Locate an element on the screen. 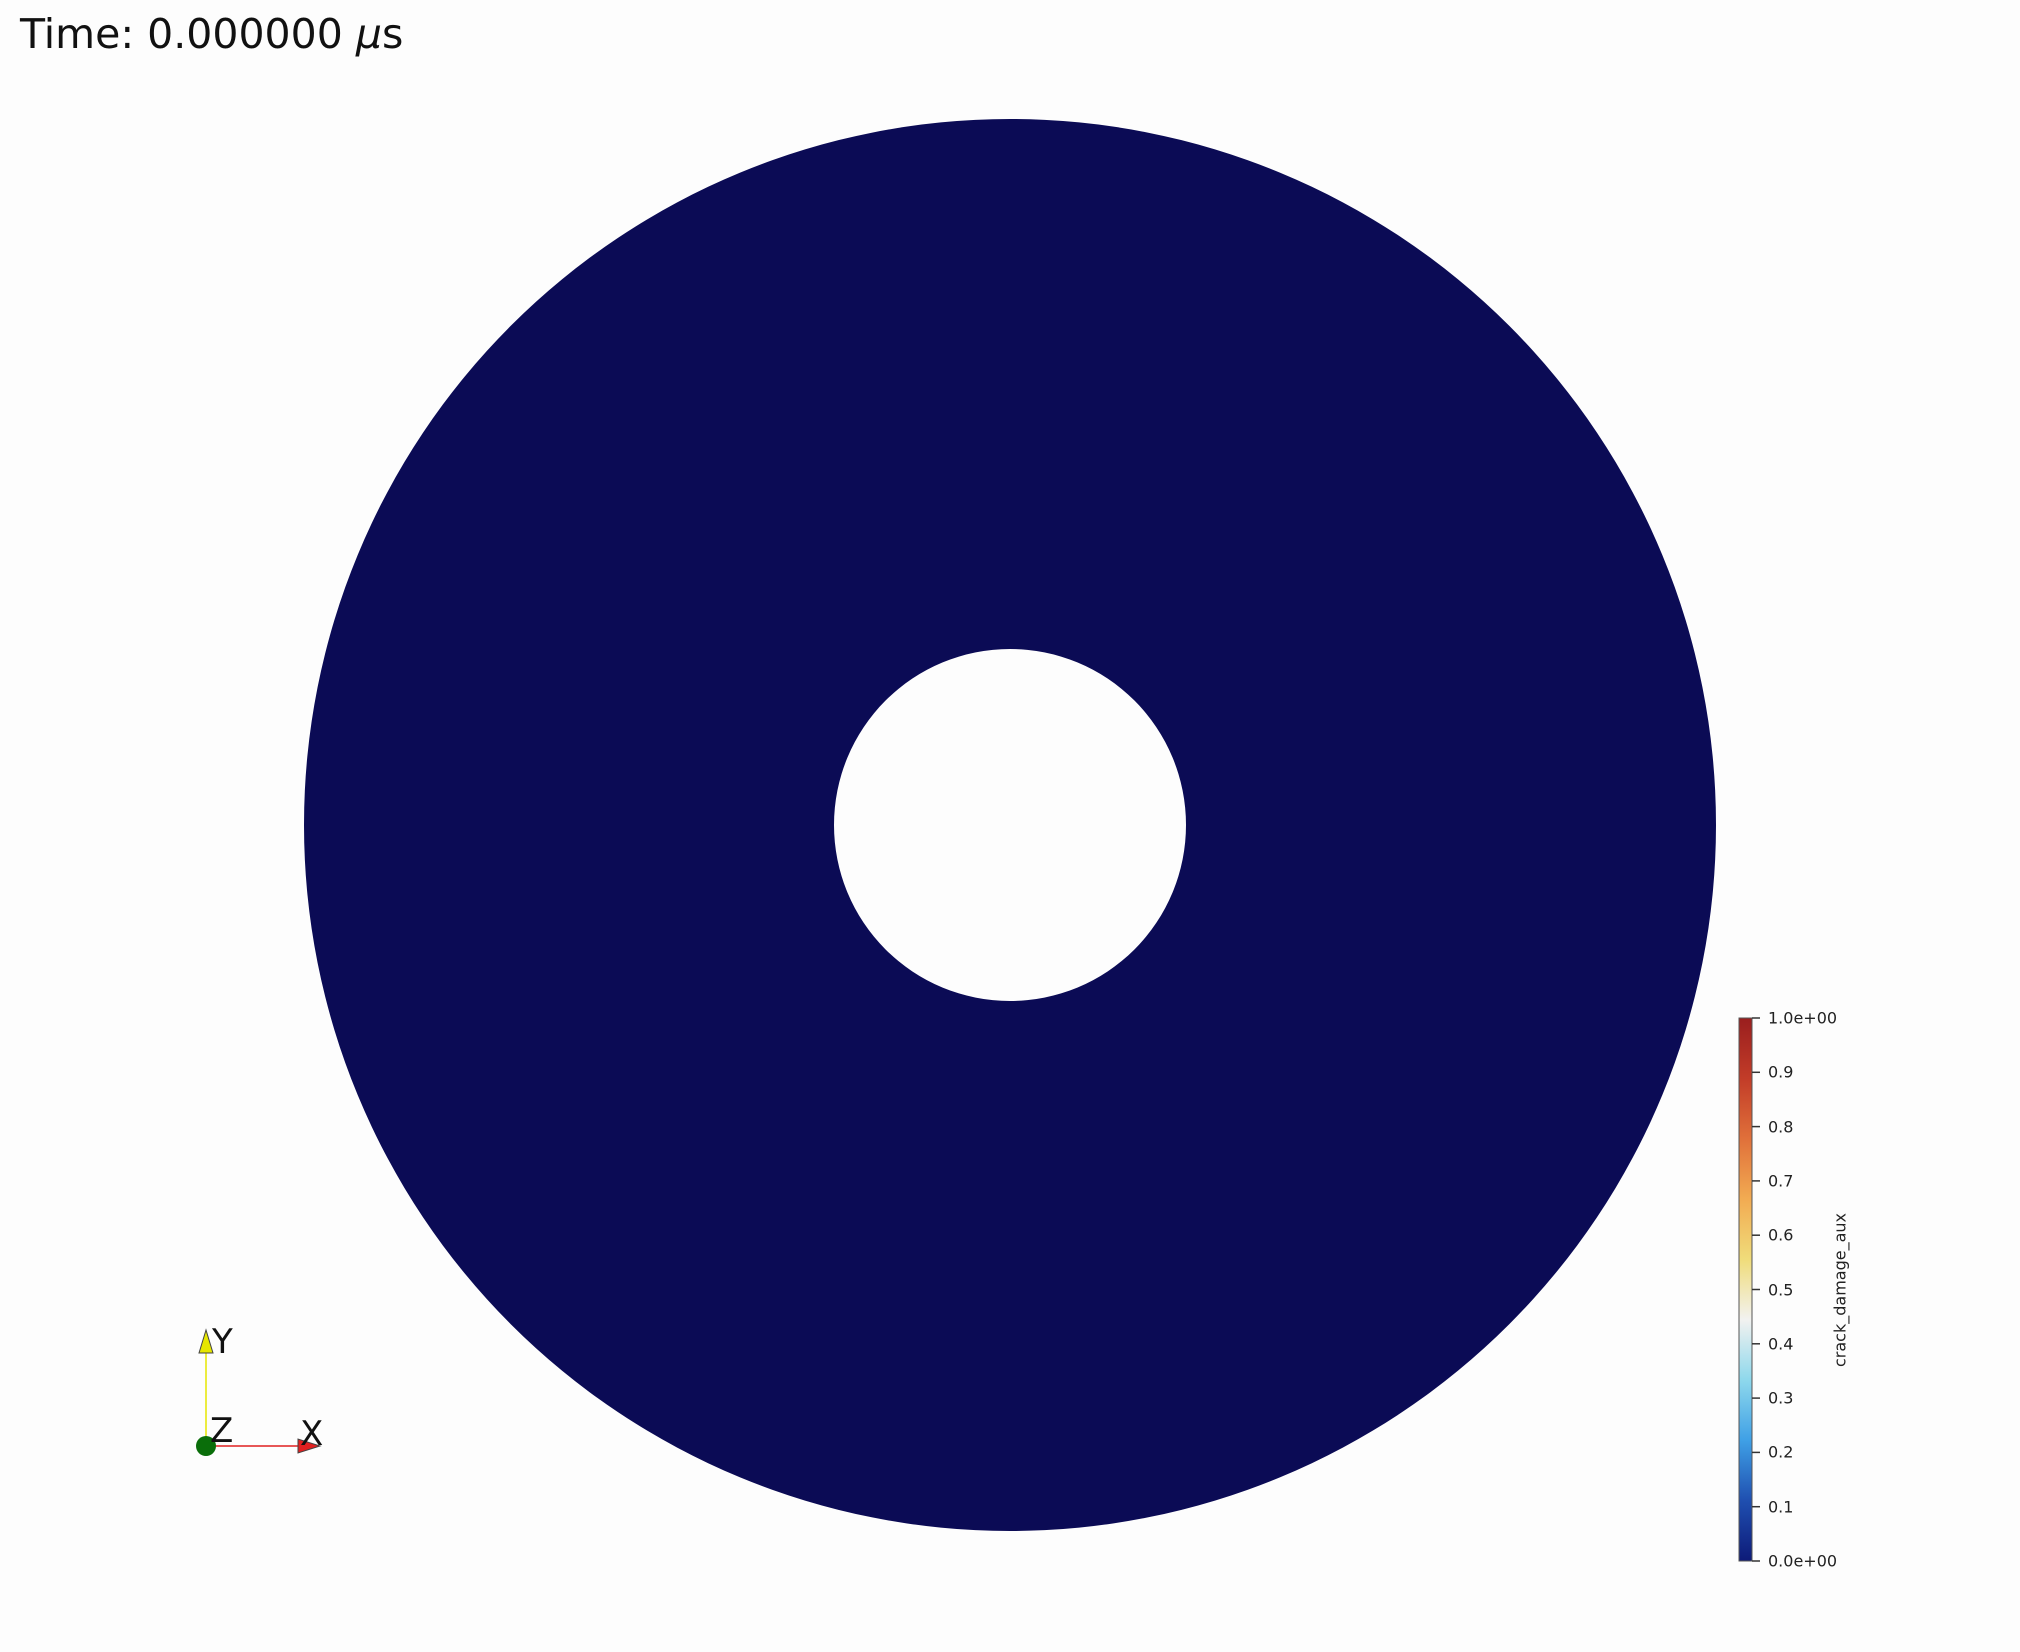  colorbar-label-0.2: 0.2 is located at coordinates (1781, 1452).